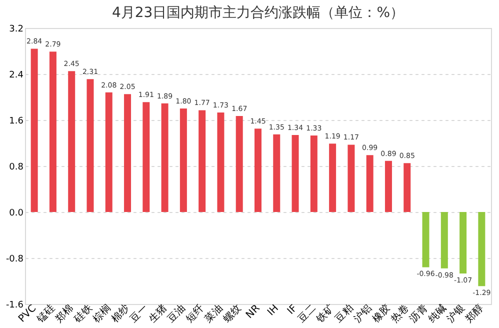 This screenshot has height=328, width=499. What do you see at coordinates (474, 313) in the screenshot?
I see `x-tick-label: 郑醇` at bounding box center [474, 313].